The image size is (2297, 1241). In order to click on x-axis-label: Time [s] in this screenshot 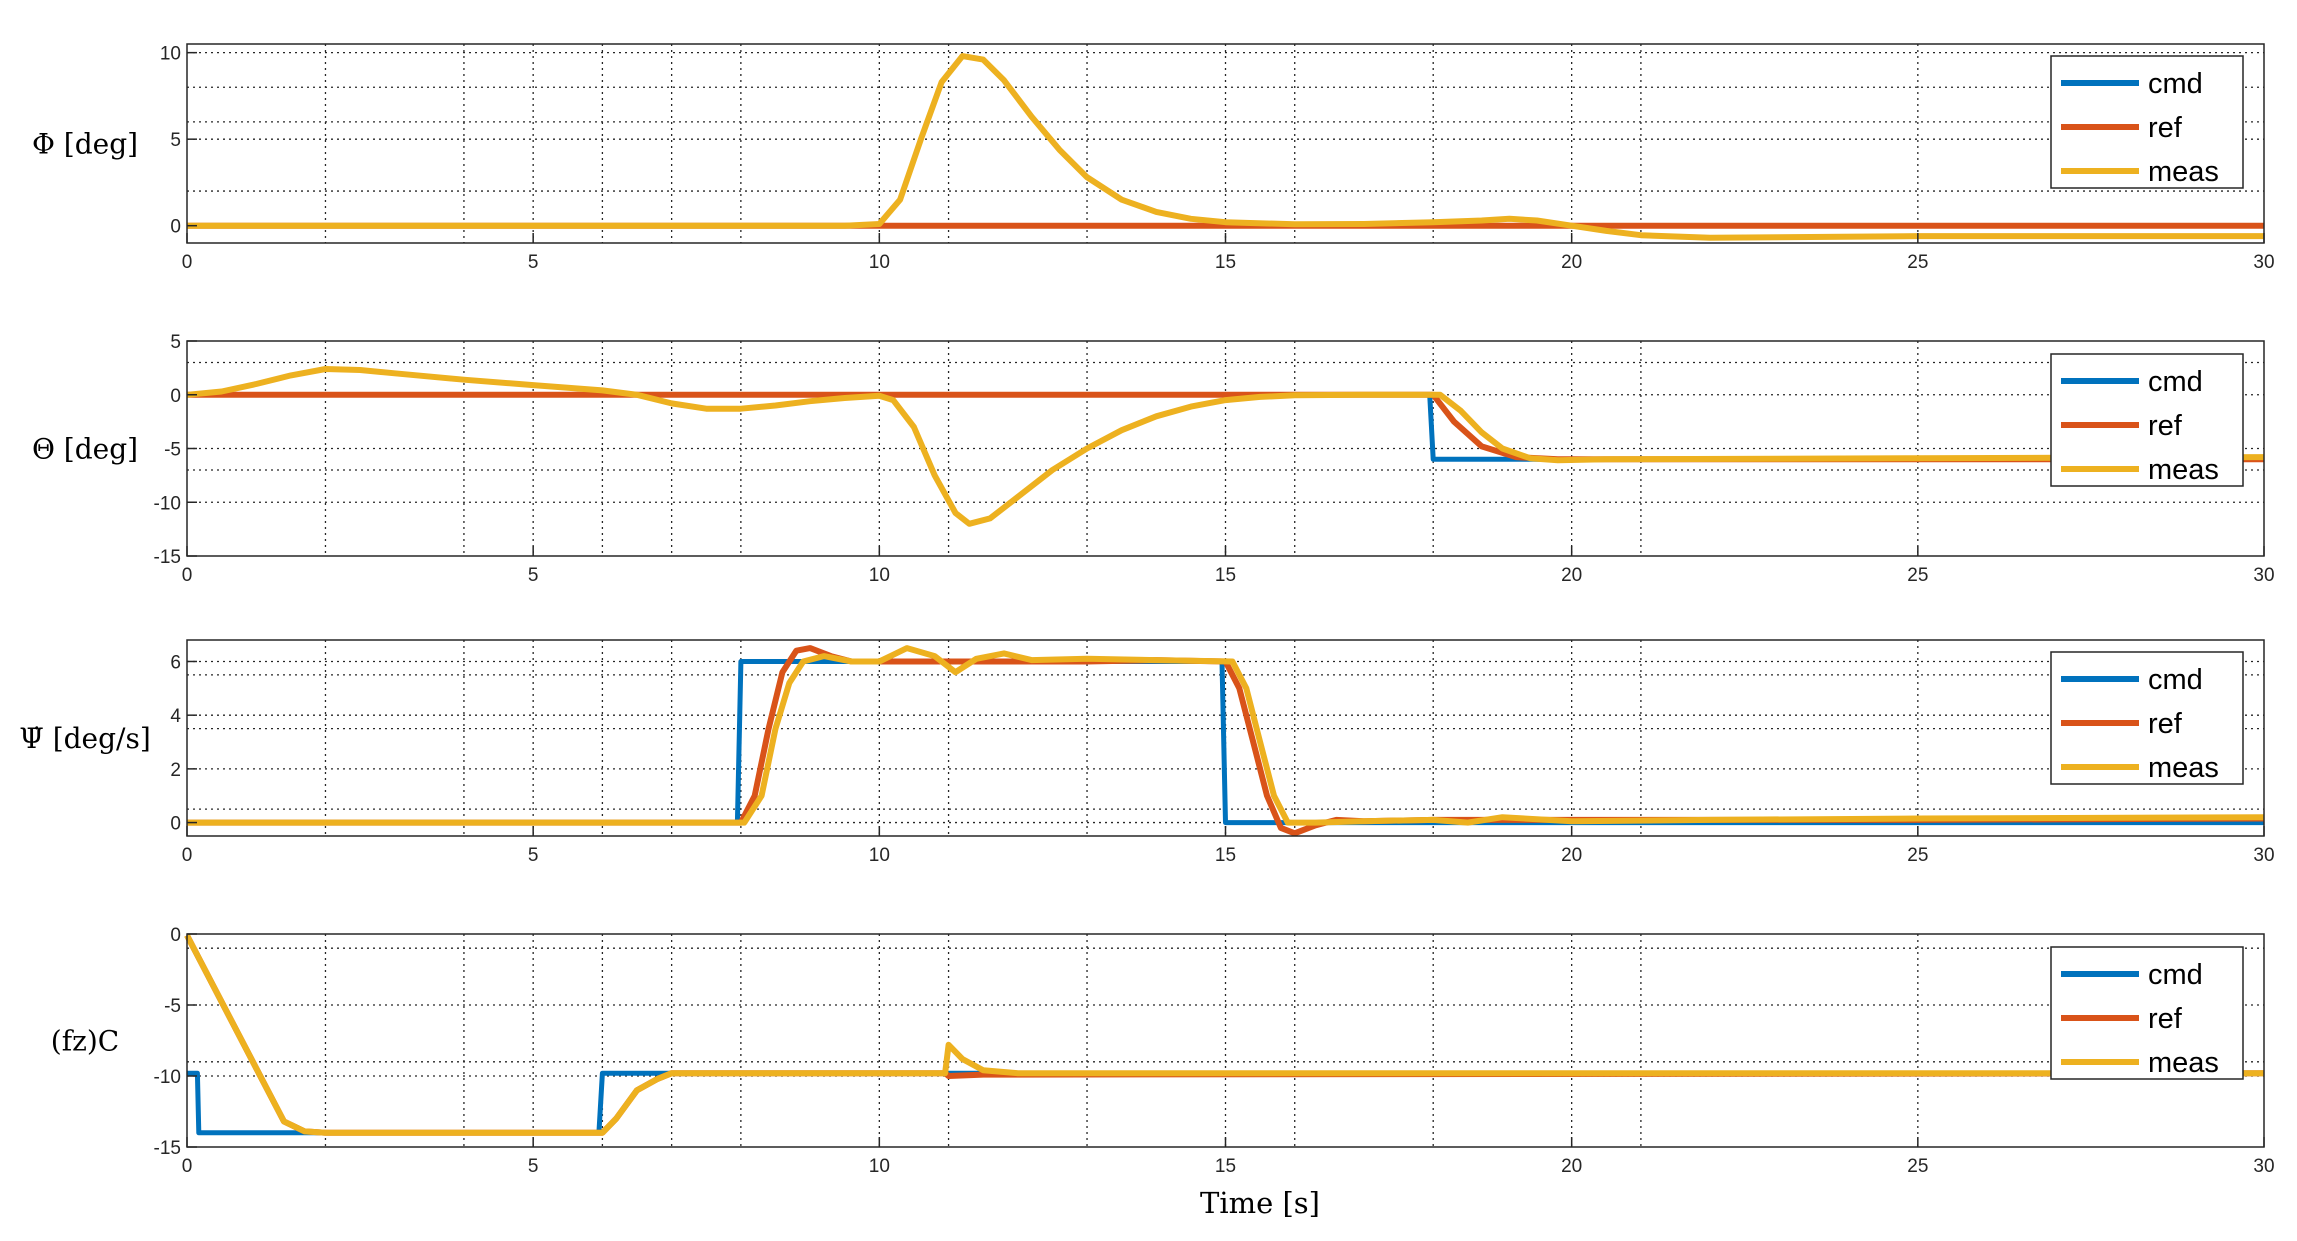, I will do `click(1260, 1203)`.